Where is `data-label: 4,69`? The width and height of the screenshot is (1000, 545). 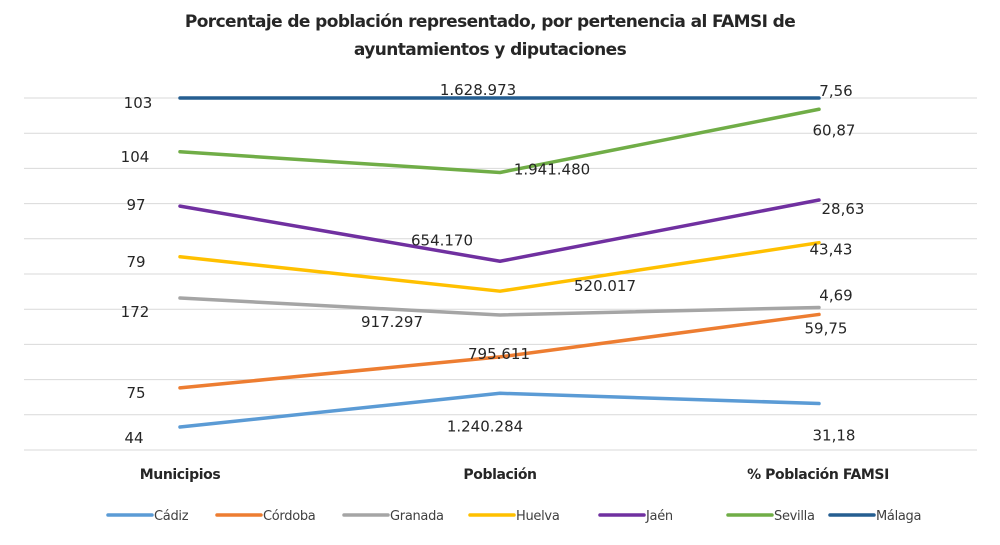 data-label: 4,69 is located at coordinates (835, 295).